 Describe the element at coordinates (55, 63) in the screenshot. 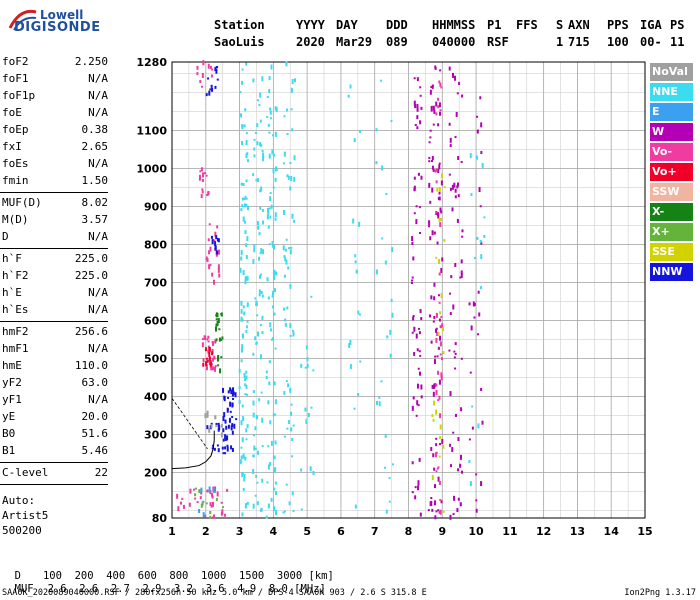

I see `param-row: foF2 2.250` at that location.